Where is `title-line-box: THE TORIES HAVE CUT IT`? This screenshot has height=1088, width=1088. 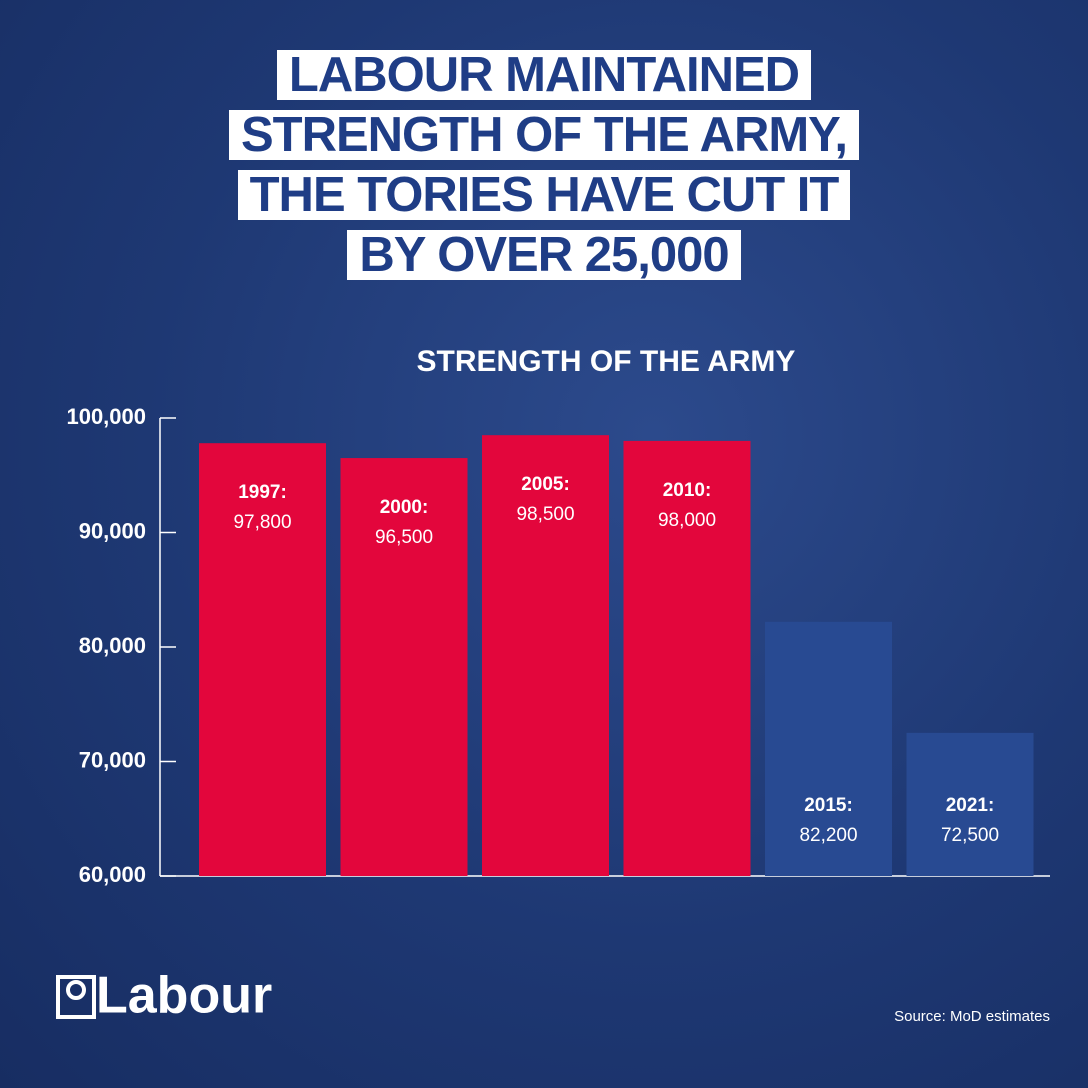 title-line-box: THE TORIES HAVE CUT IT is located at coordinates (544, 195).